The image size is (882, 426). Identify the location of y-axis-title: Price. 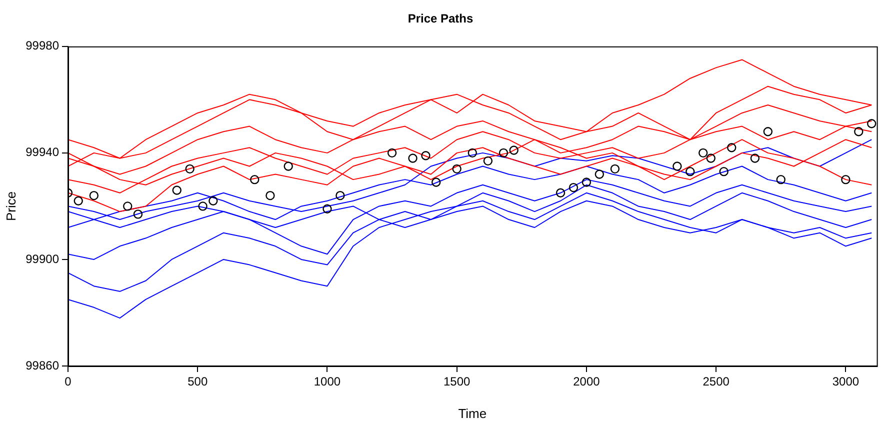
(10, 206).